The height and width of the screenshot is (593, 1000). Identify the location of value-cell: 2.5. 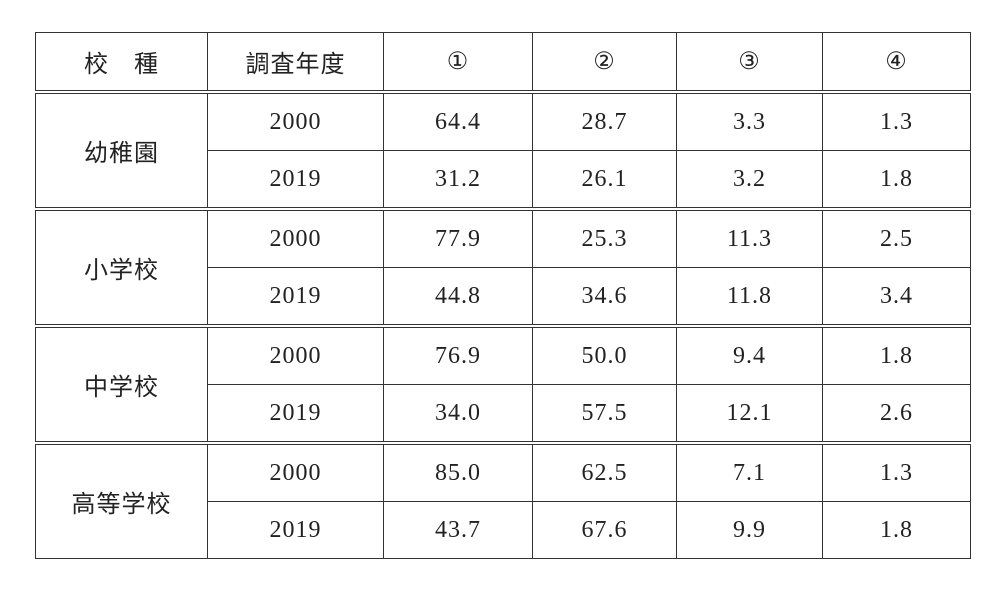
(896, 237).